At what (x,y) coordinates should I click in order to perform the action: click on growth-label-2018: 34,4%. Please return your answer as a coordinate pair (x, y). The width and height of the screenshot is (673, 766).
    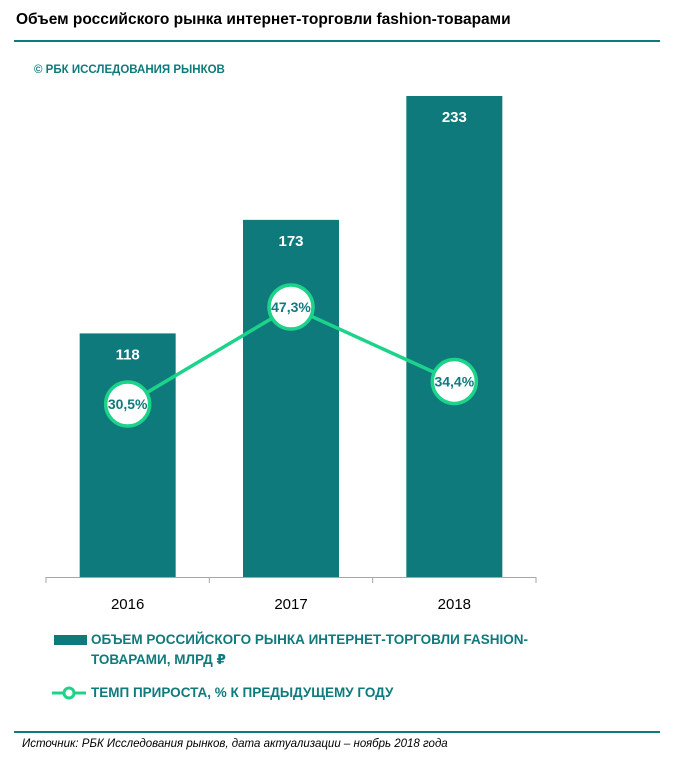
    Looking at the image, I should click on (454, 381).